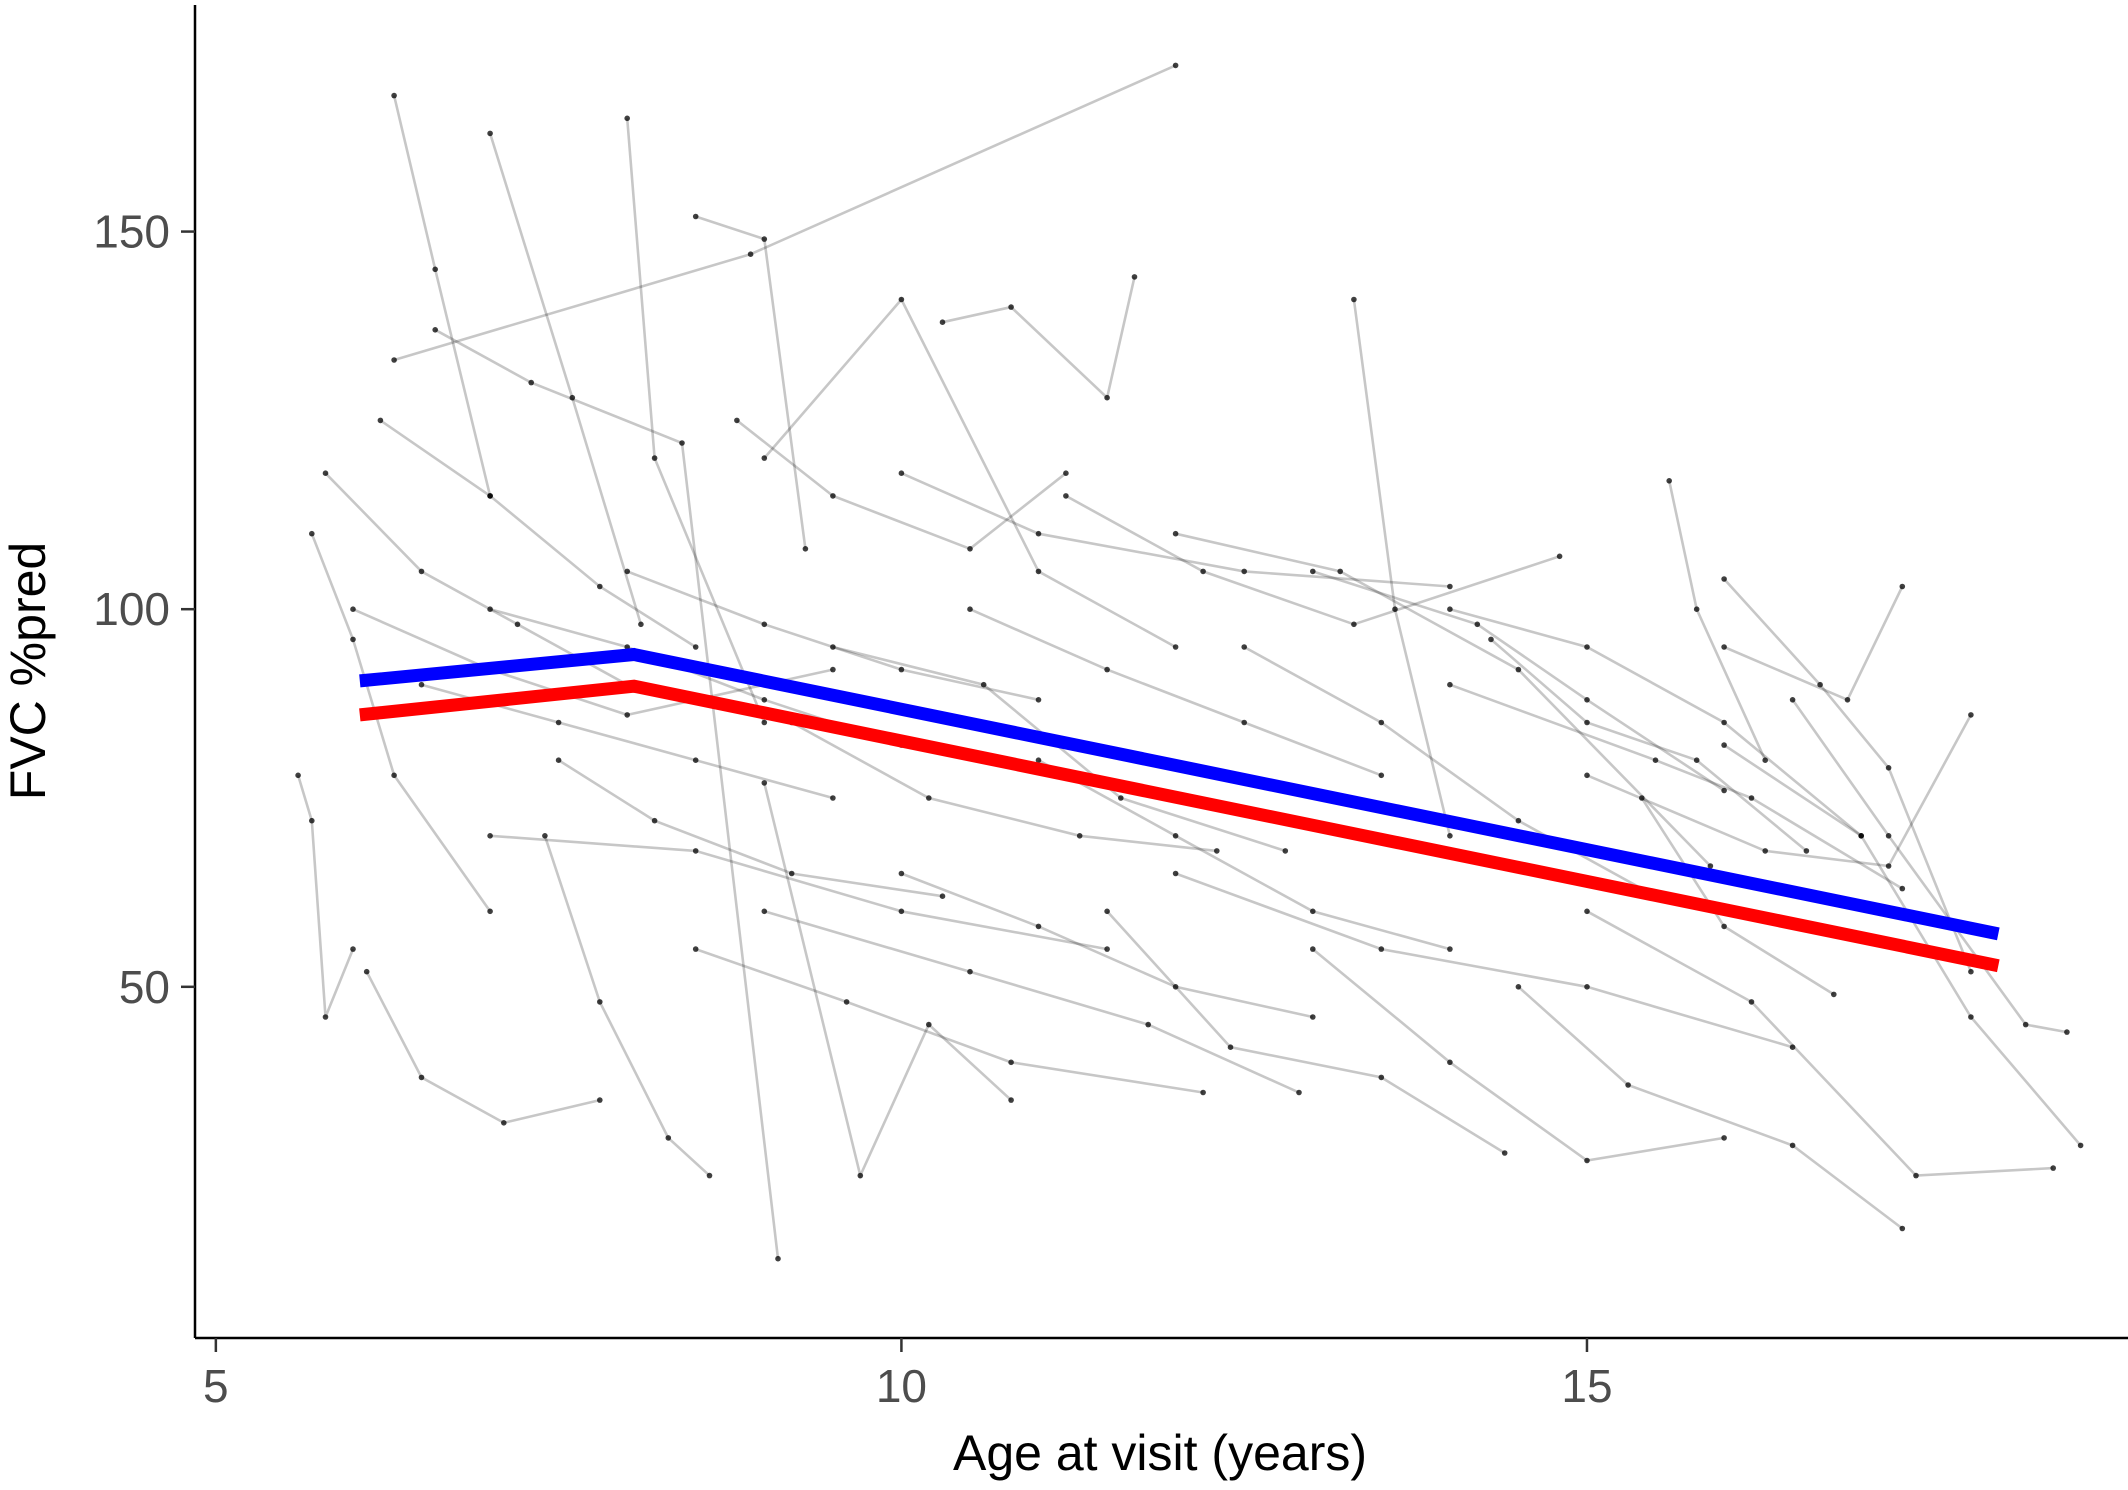  Describe the element at coordinates (216, 1386) in the screenshot. I see `x-tick-label: 5` at that location.